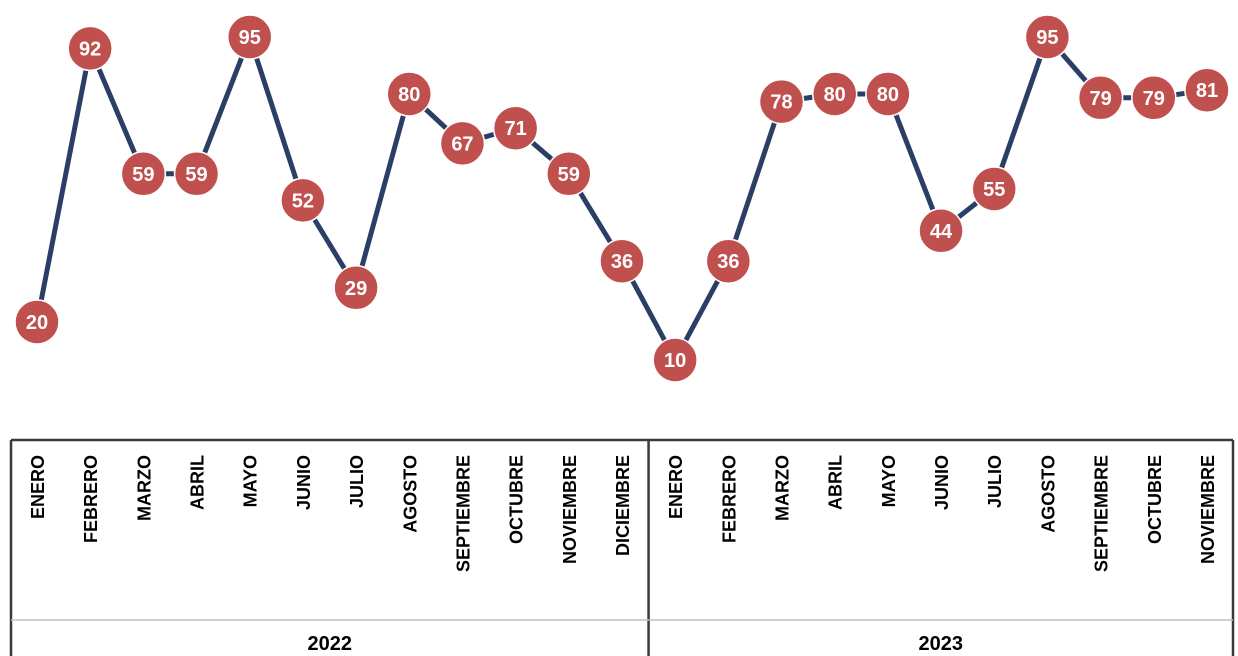 The width and height of the screenshot is (1238, 656). What do you see at coordinates (623, 505) in the screenshot?
I see `month-tick-label: DICIEMBRE` at bounding box center [623, 505].